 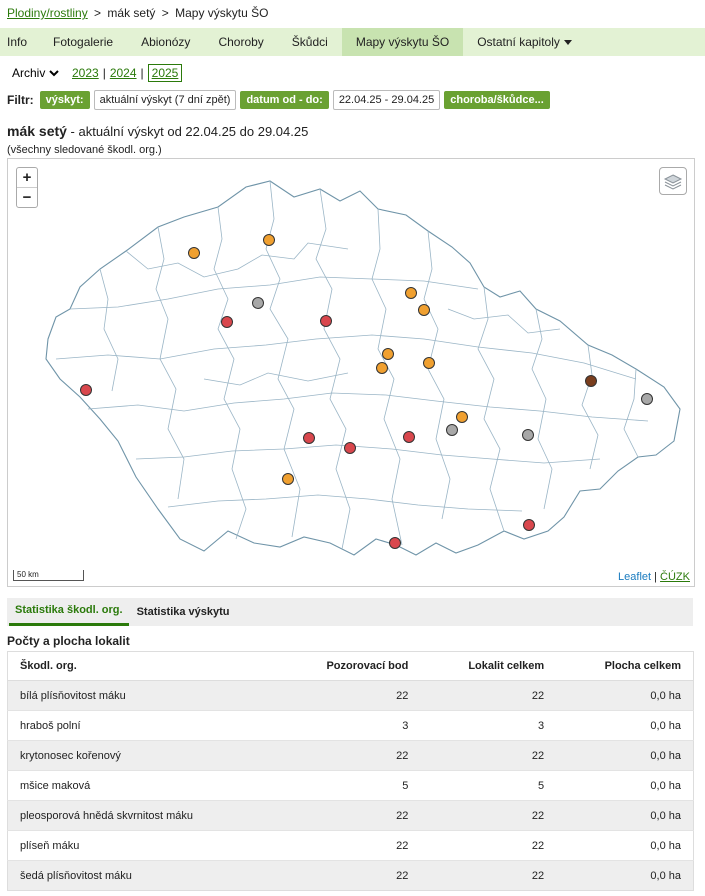 What do you see at coordinates (284, 100) in the screenshot?
I see `date-range-button: datum od - do:` at bounding box center [284, 100].